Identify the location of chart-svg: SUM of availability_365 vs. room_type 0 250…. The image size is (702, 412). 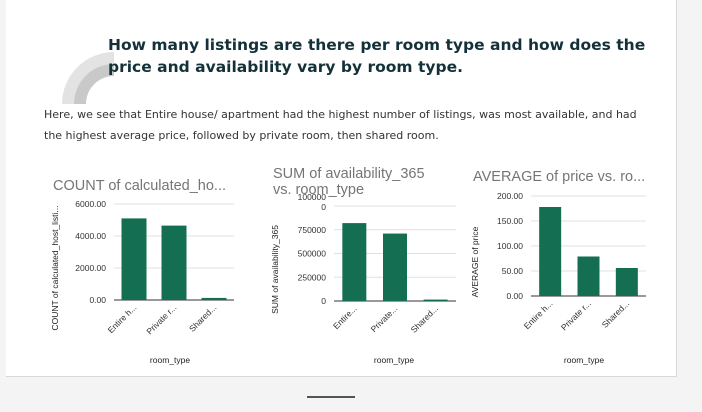
(363, 265).